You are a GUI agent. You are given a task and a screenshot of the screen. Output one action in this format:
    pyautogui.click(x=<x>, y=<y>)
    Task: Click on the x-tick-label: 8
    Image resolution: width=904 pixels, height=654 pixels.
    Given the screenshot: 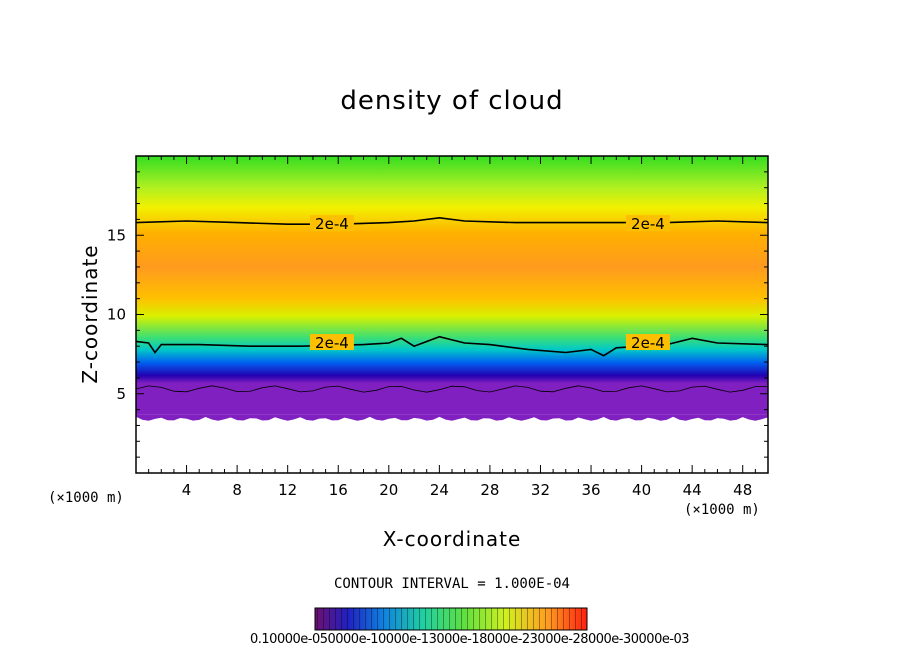 What is the action you would take?
    pyautogui.click(x=237, y=490)
    